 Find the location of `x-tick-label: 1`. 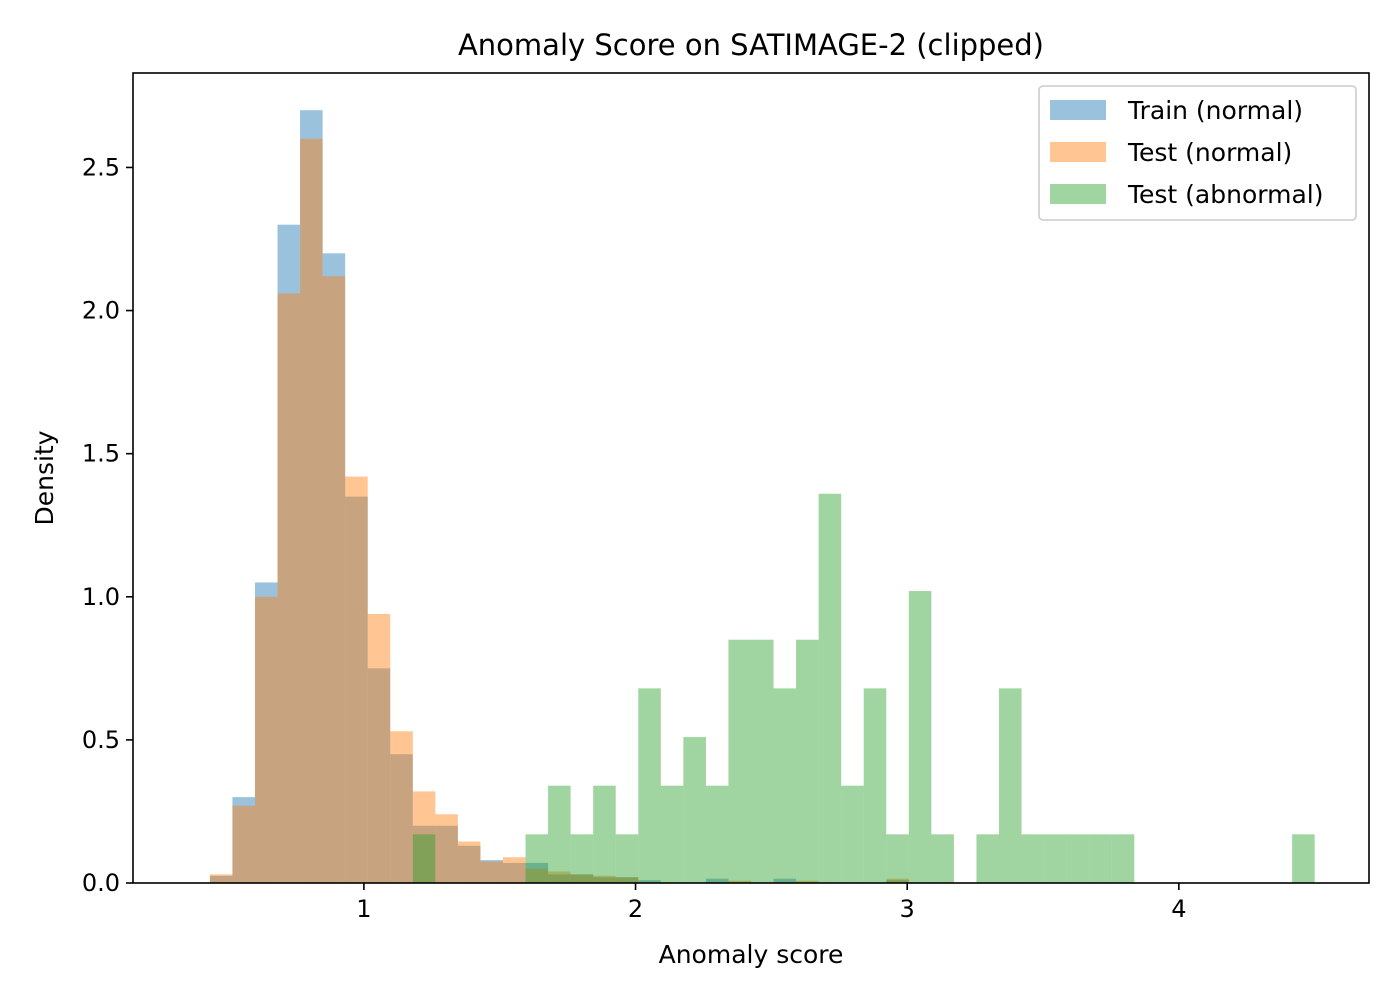

x-tick-label: 1 is located at coordinates (363, 909).